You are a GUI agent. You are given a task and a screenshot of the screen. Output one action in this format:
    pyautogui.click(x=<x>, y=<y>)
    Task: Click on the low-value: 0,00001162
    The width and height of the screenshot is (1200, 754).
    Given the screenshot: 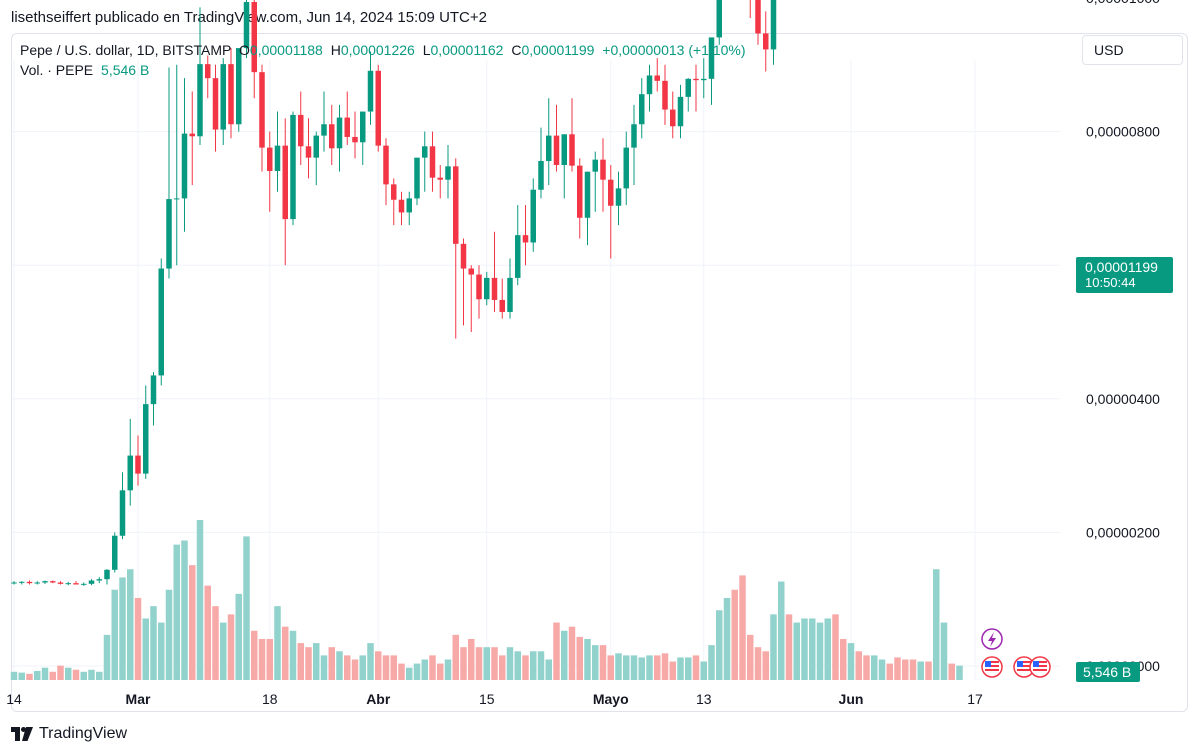 What is the action you would take?
    pyautogui.click(x=467, y=50)
    